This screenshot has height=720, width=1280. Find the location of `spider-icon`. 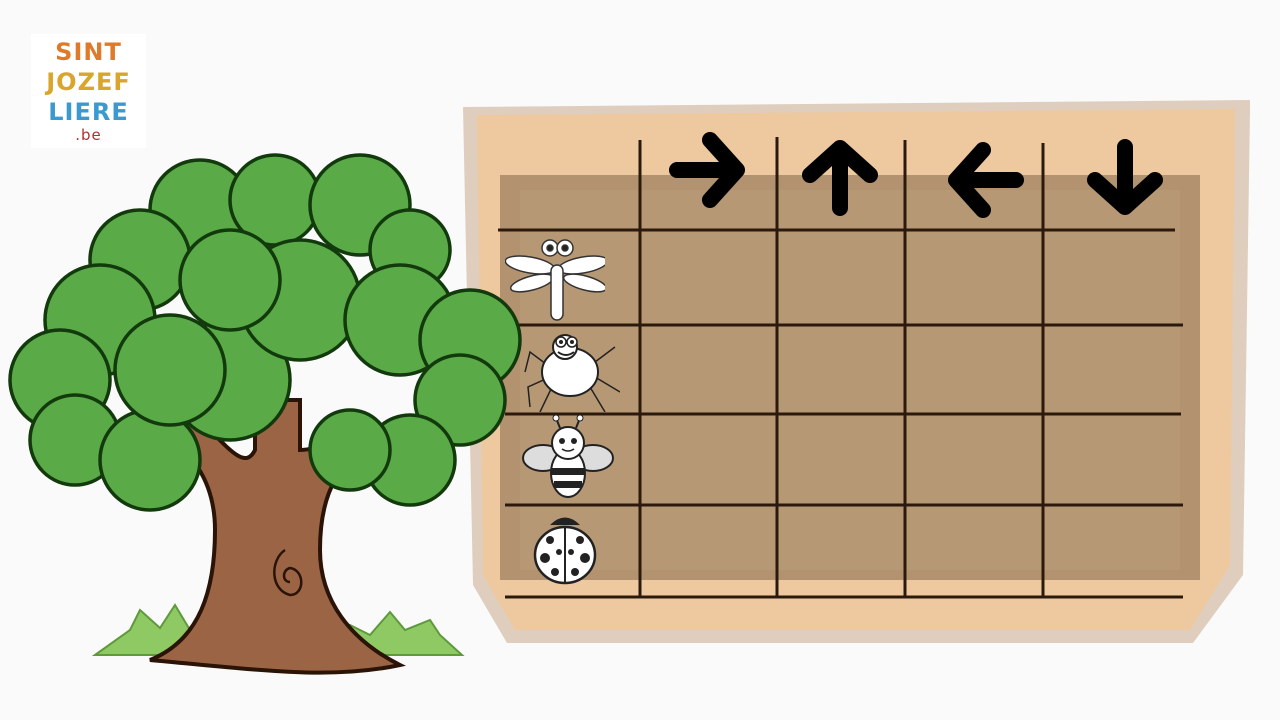

spider-icon is located at coordinates (572, 373).